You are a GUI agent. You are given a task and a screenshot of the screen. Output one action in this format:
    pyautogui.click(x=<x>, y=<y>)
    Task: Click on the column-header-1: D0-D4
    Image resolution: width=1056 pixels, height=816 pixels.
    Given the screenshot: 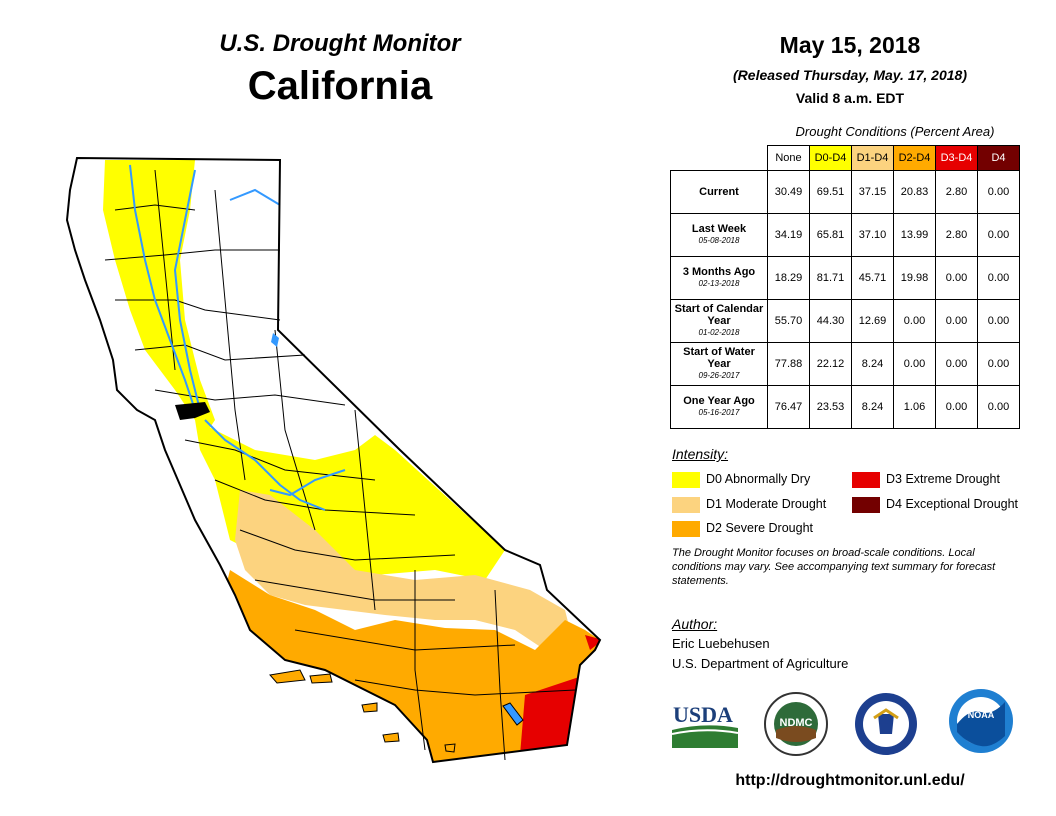 What is the action you would take?
    pyautogui.click(x=830, y=158)
    